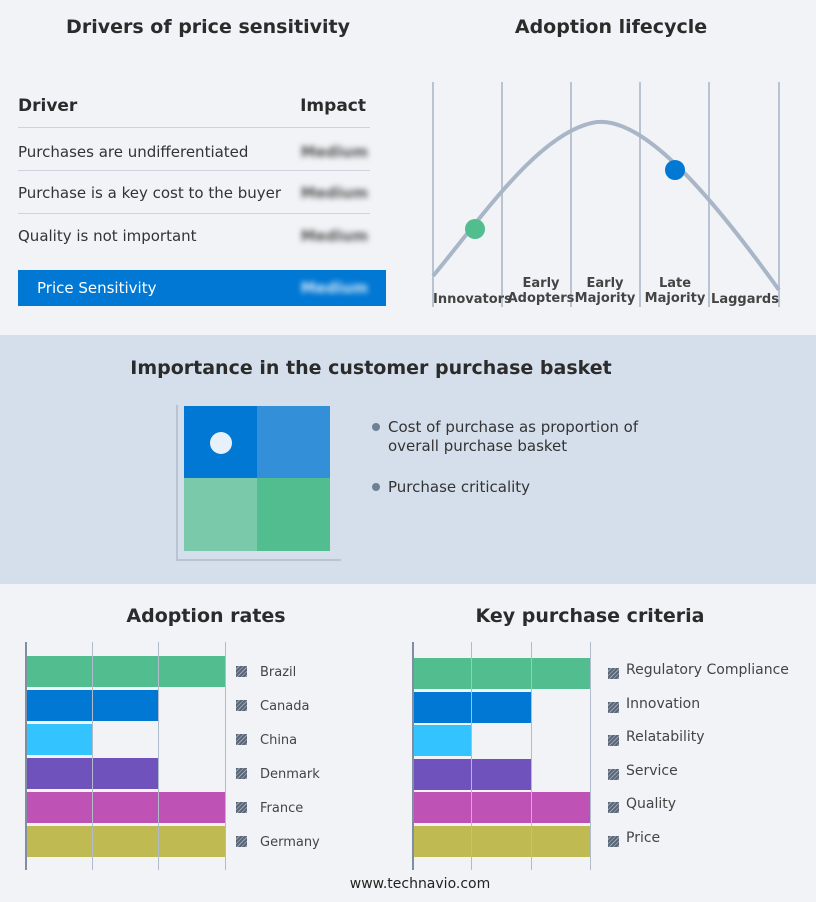 This screenshot has height=902, width=816. Describe the element at coordinates (643, 838) in the screenshot. I see `legend-label: Price` at that location.